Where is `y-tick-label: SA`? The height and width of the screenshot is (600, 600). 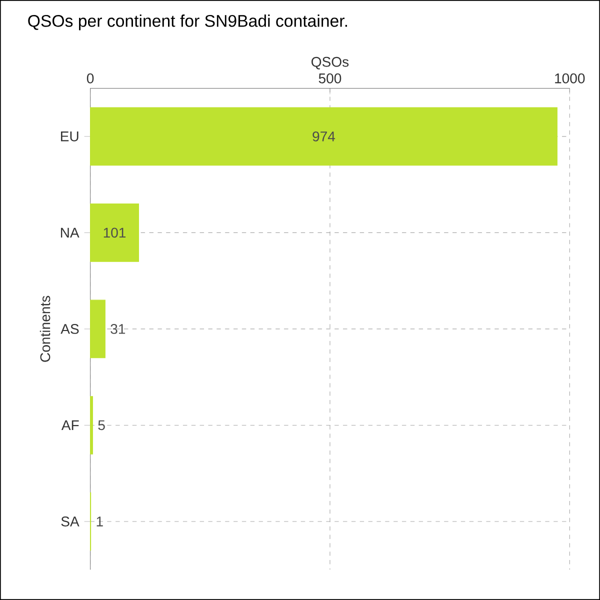
y-tick-label: SA is located at coordinates (70, 521).